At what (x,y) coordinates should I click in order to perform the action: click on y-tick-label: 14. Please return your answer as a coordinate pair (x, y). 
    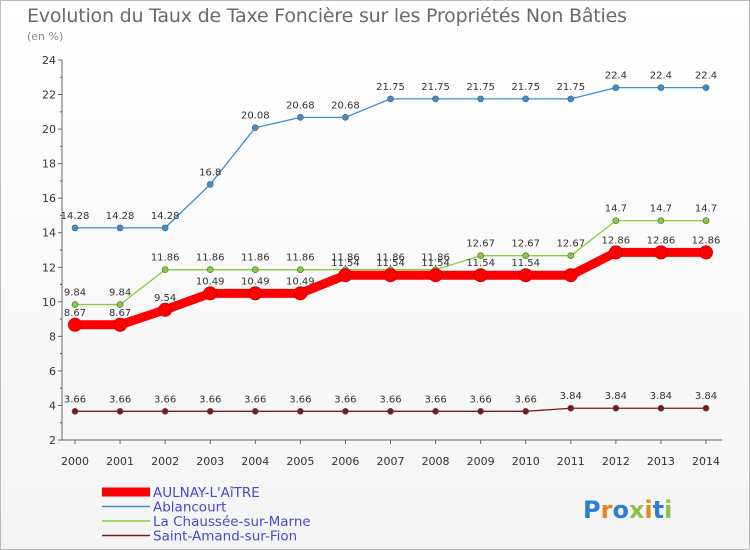
    Looking at the image, I should click on (49, 233).